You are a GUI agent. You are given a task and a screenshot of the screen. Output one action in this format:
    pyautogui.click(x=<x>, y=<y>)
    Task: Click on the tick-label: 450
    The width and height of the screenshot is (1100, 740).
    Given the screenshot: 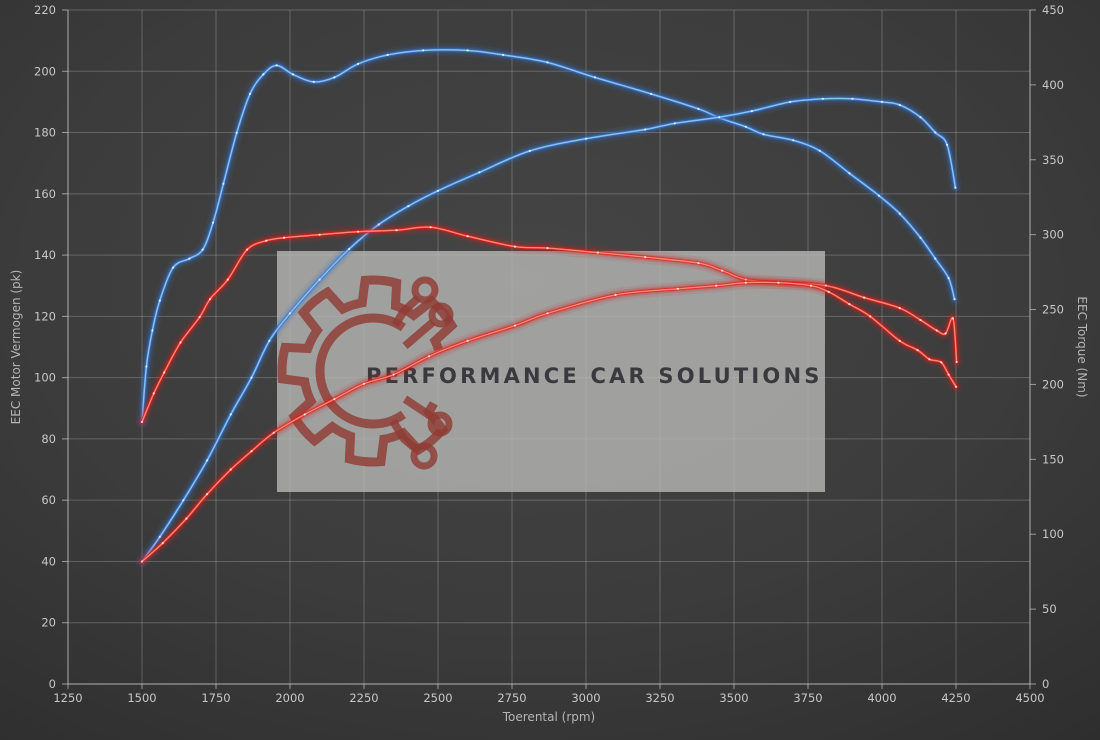 What is the action you would take?
    pyautogui.click(x=1053, y=10)
    